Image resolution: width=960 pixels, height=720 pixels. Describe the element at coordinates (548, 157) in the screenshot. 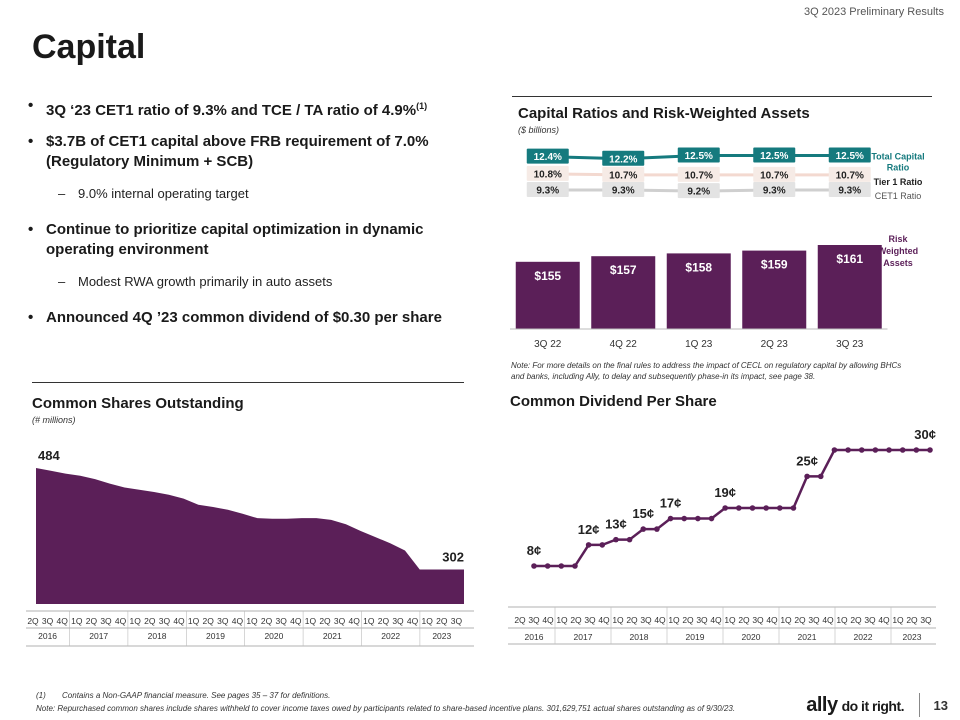

I see `ratio-data-label: 12.4%` at that location.